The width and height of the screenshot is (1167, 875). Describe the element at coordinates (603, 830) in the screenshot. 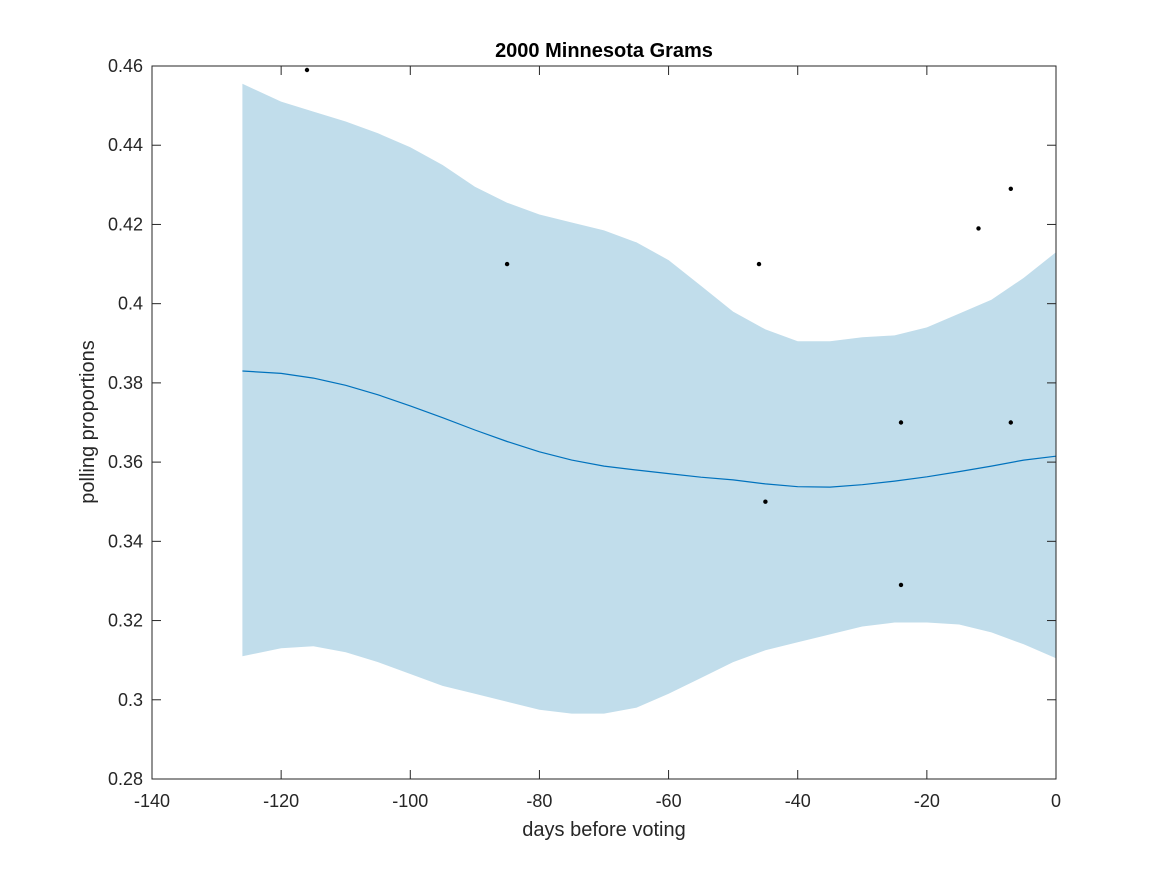

I see `x-axis-label: days before voting` at that location.